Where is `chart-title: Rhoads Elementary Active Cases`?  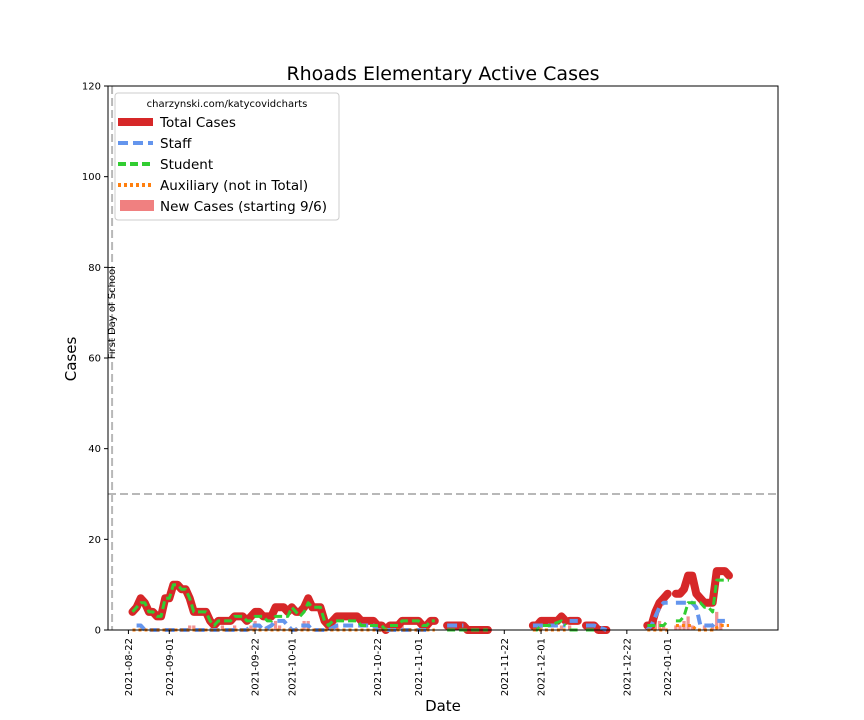 chart-title: Rhoads Elementary Active Cases is located at coordinates (442, 74).